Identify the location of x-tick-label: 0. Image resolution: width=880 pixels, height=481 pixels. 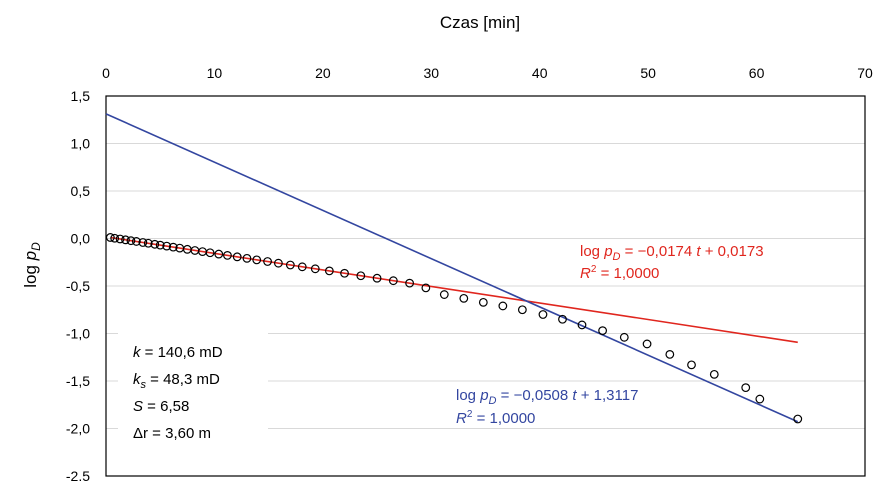
(106, 73).